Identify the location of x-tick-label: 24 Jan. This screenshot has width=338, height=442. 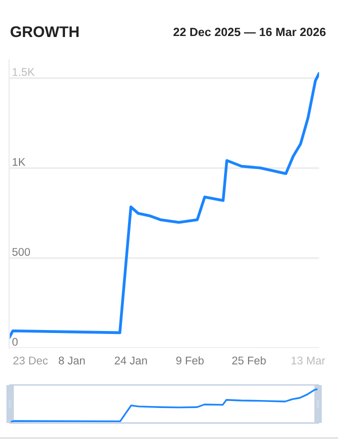
(130, 360).